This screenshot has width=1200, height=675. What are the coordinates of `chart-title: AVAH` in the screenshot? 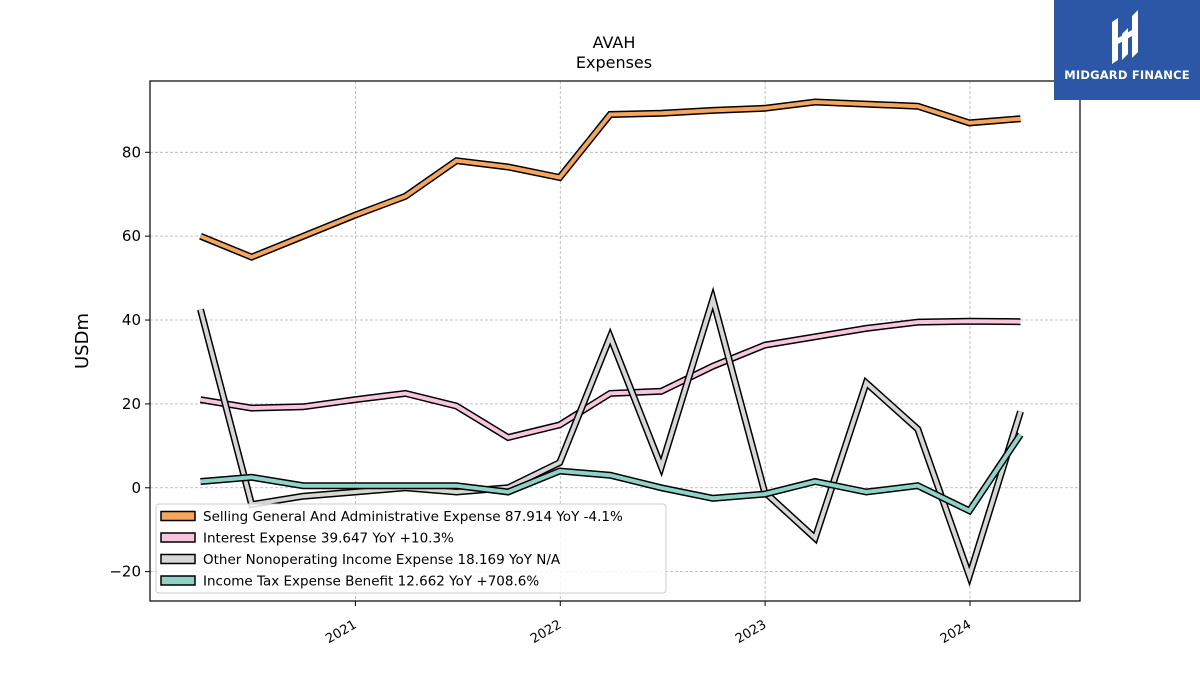 It's located at (614, 42).